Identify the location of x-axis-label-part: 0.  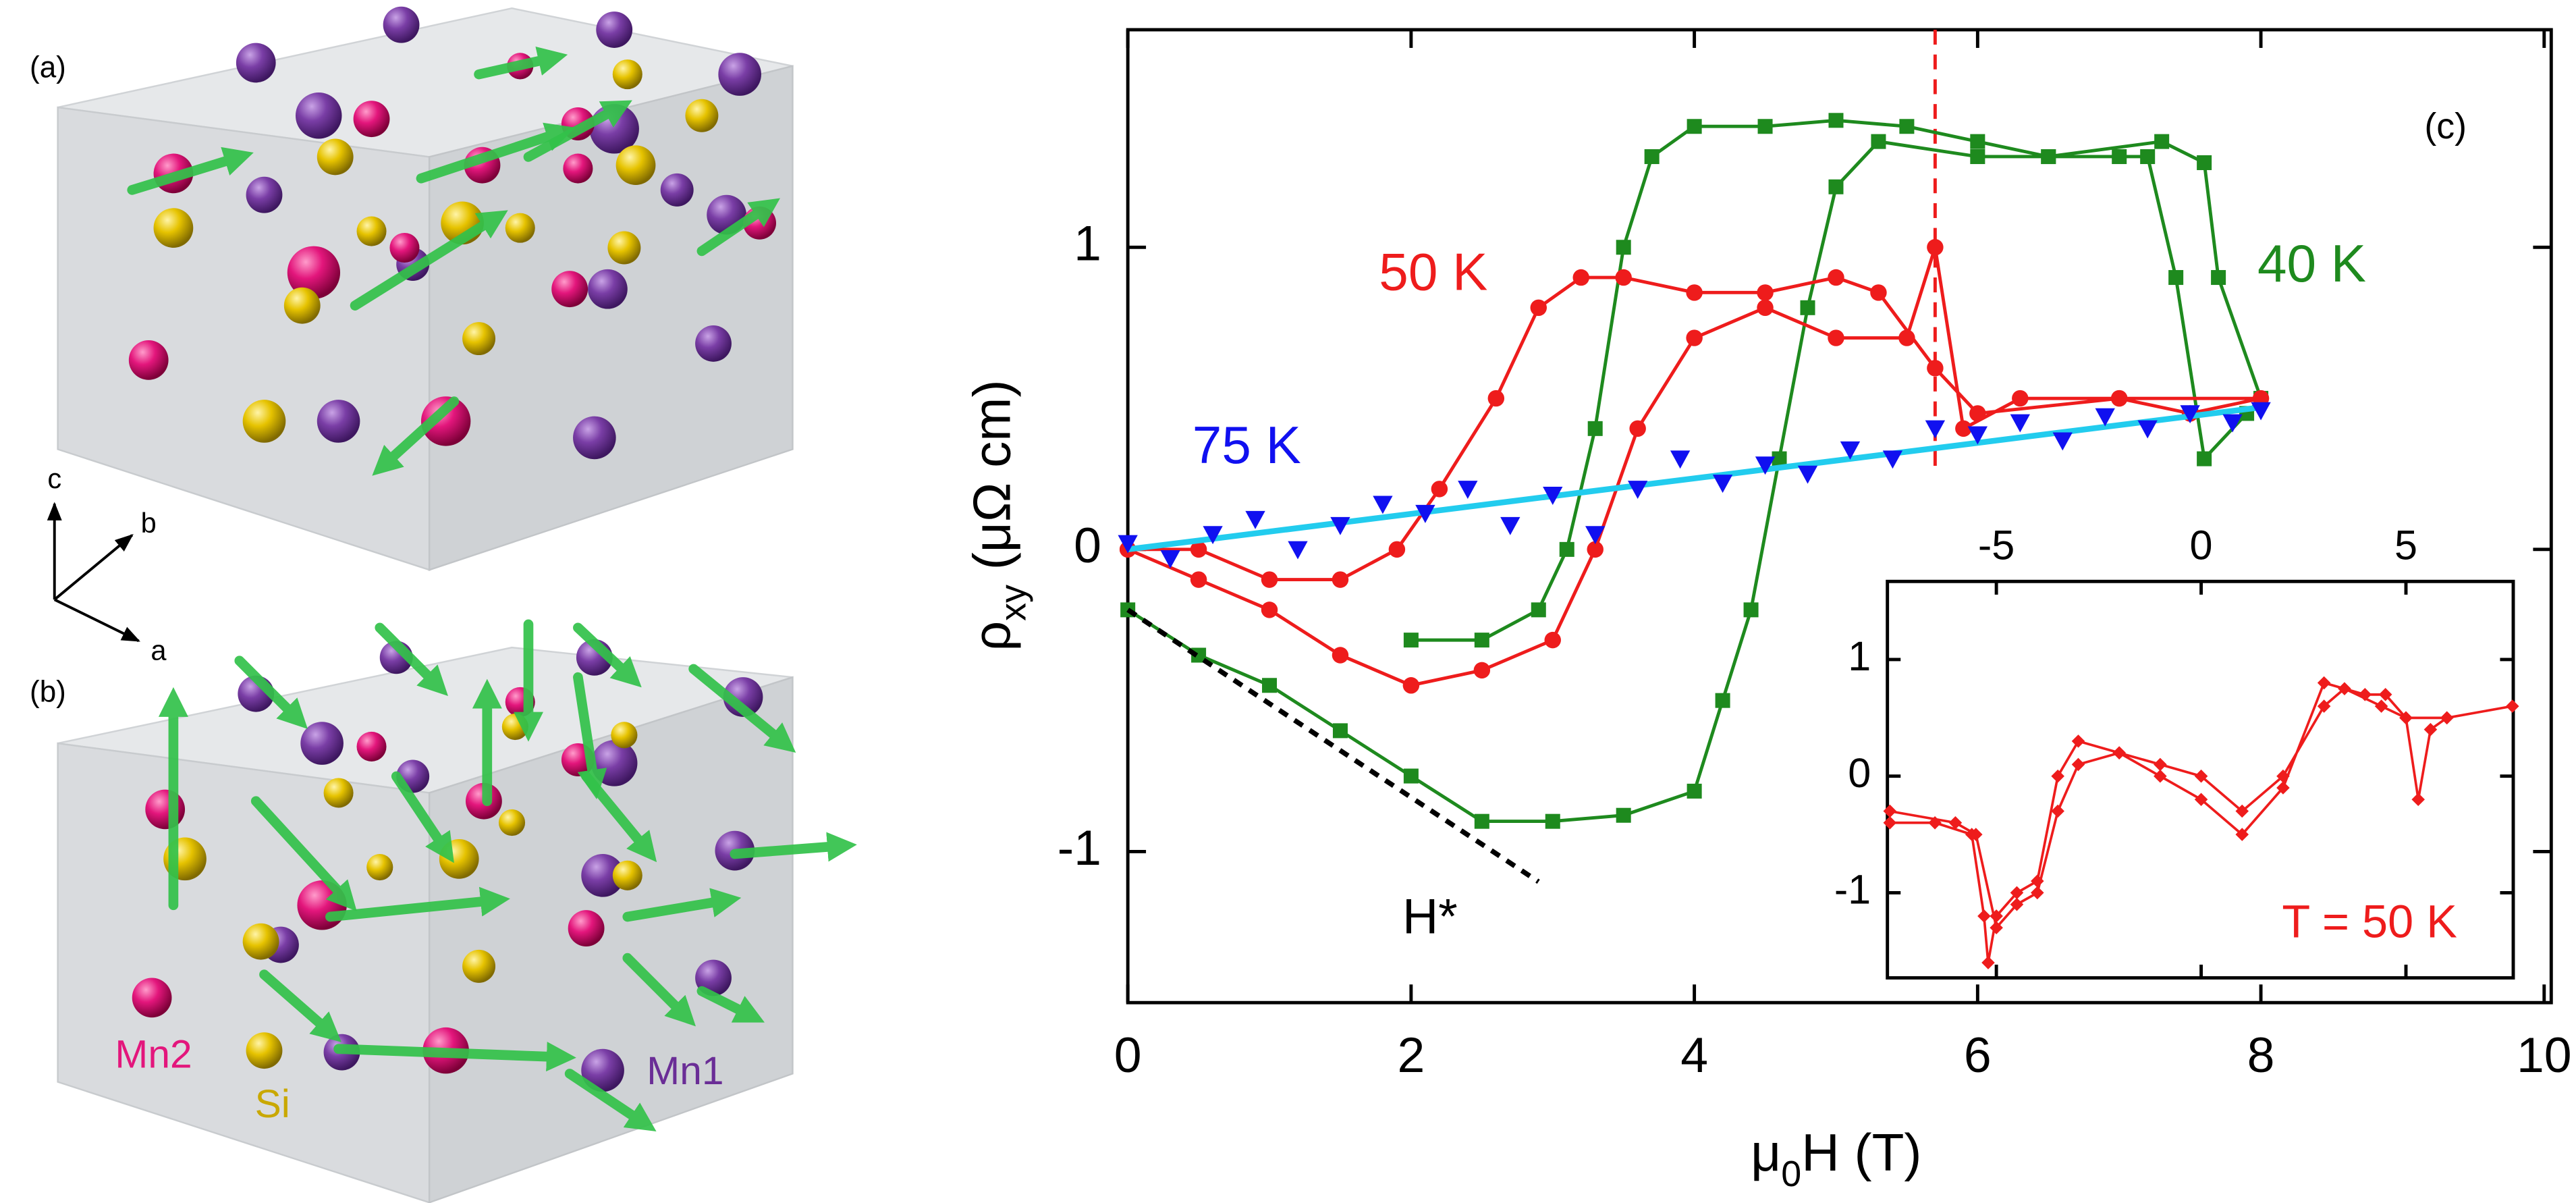
(1791, 1174).